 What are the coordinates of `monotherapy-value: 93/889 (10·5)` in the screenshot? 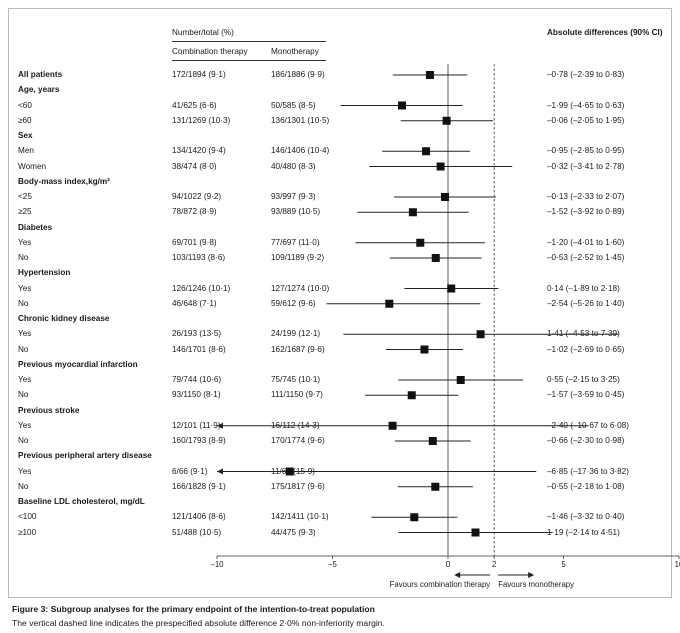 It's located at (296, 212).